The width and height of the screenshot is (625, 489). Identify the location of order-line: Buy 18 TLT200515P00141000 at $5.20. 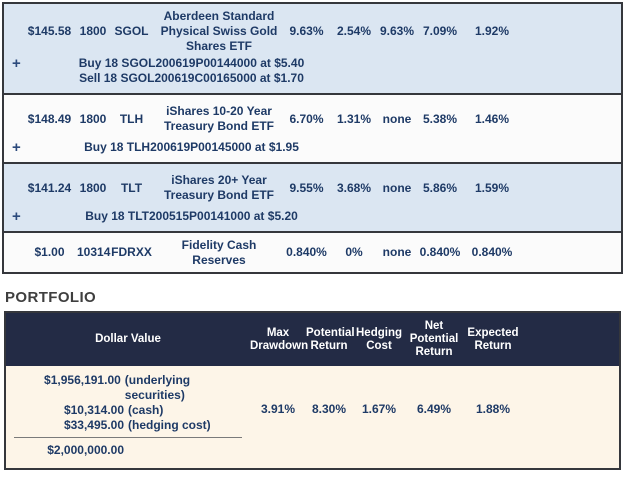
(191, 216).